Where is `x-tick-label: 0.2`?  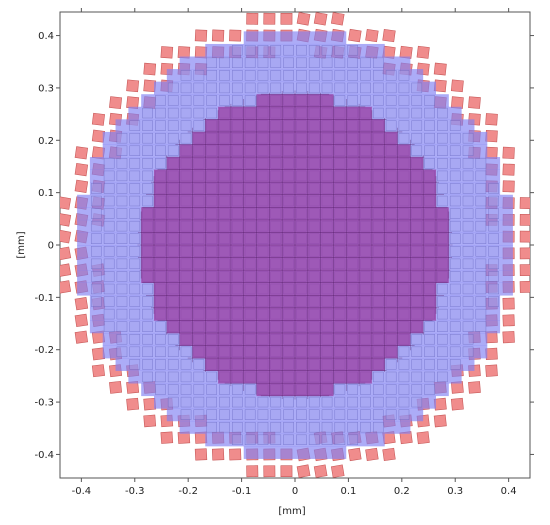 x-tick-label: 0.2 is located at coordinates (402, 491).